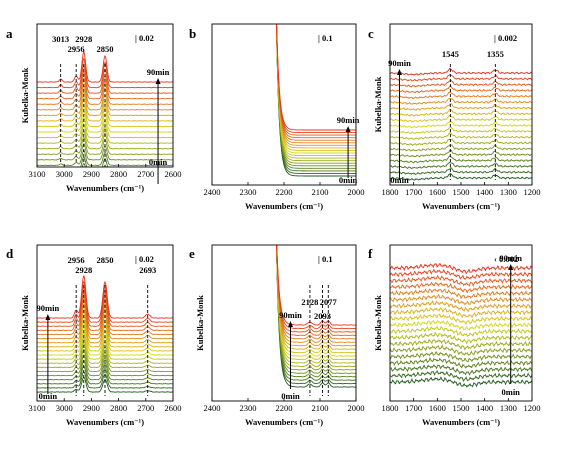 The width and height of the screenshot is (562, 467). I want to click on series-group-d, so click(105, 334).